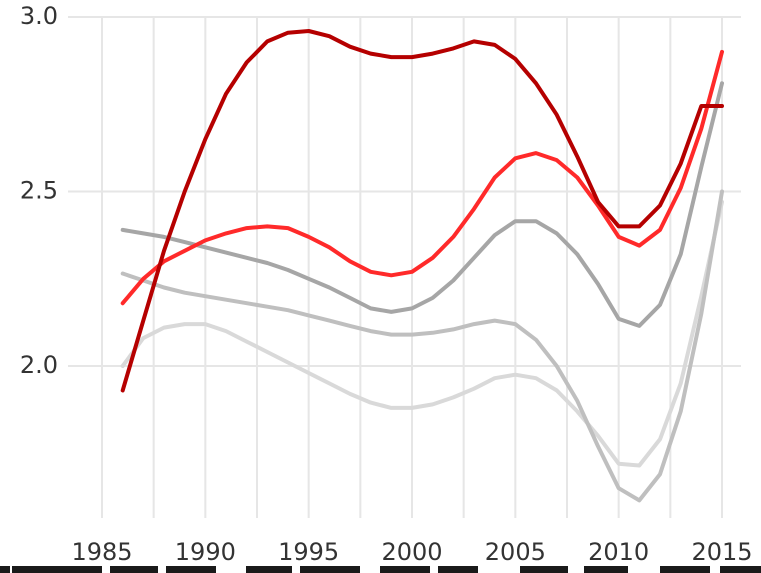 The image size is (761, 573). What do you see at coordinates (205, 552) in the screenshot?
I see `x-tick-label: 1990` at bounding box center [205, 552].